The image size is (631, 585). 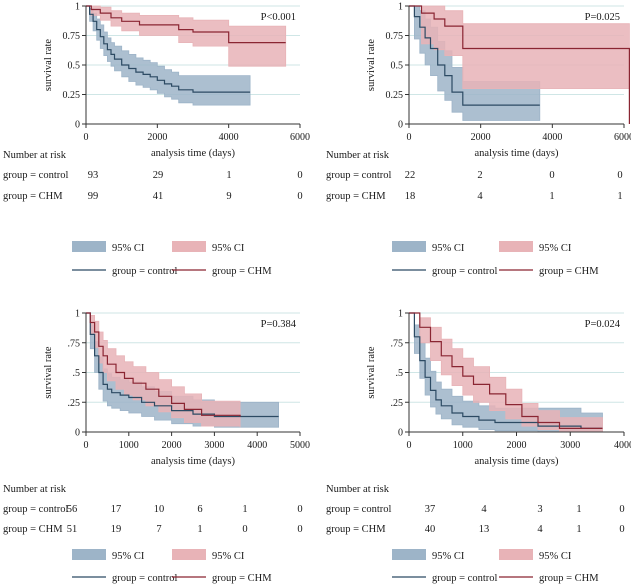 I want to click on x-tick-label: 5000, so click(x=300, y=445).